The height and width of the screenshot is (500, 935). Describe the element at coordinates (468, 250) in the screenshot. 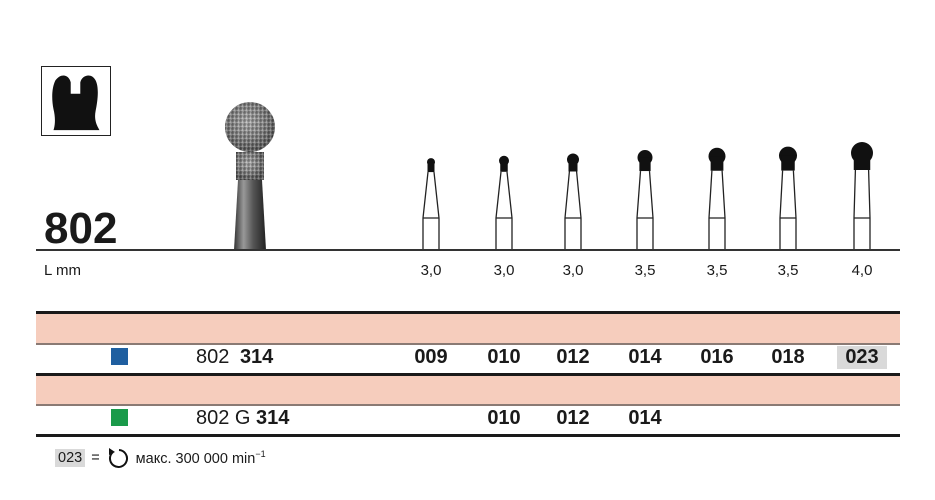

I see `baseline-divider` at that location.